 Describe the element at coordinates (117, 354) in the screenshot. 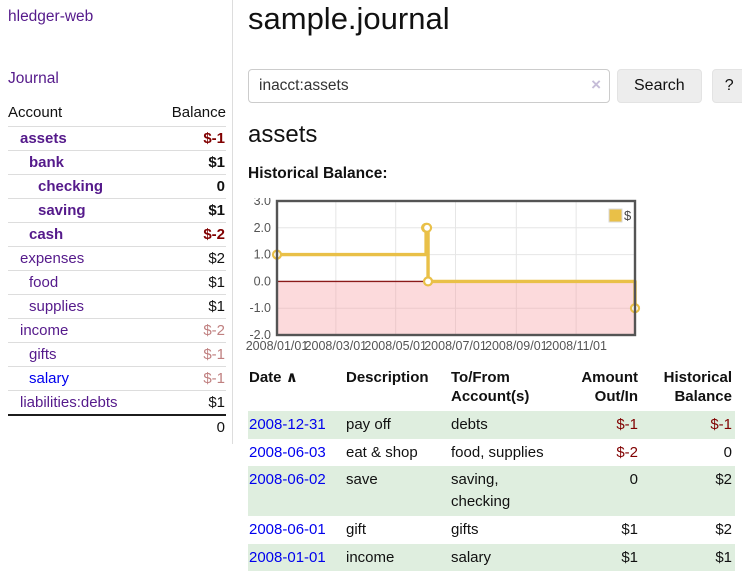

I see `account-row: gifts $-1` at that location.